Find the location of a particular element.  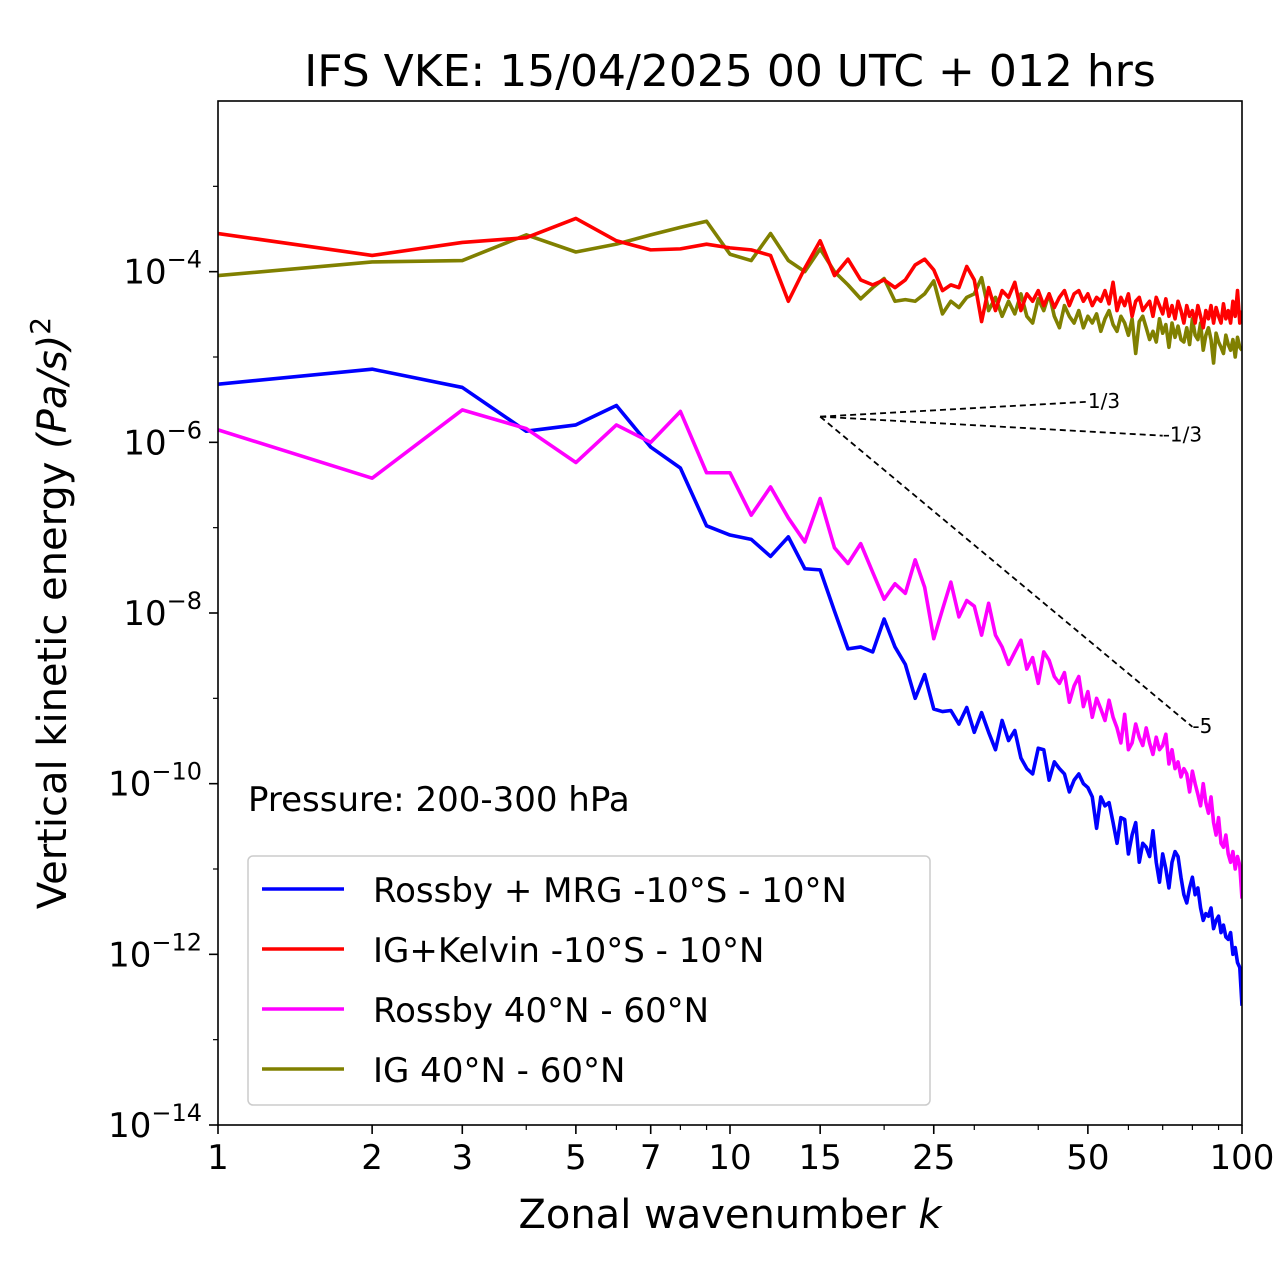

y-tick-label: 10⁻¹⁰ is located at coordinates (155, 781).